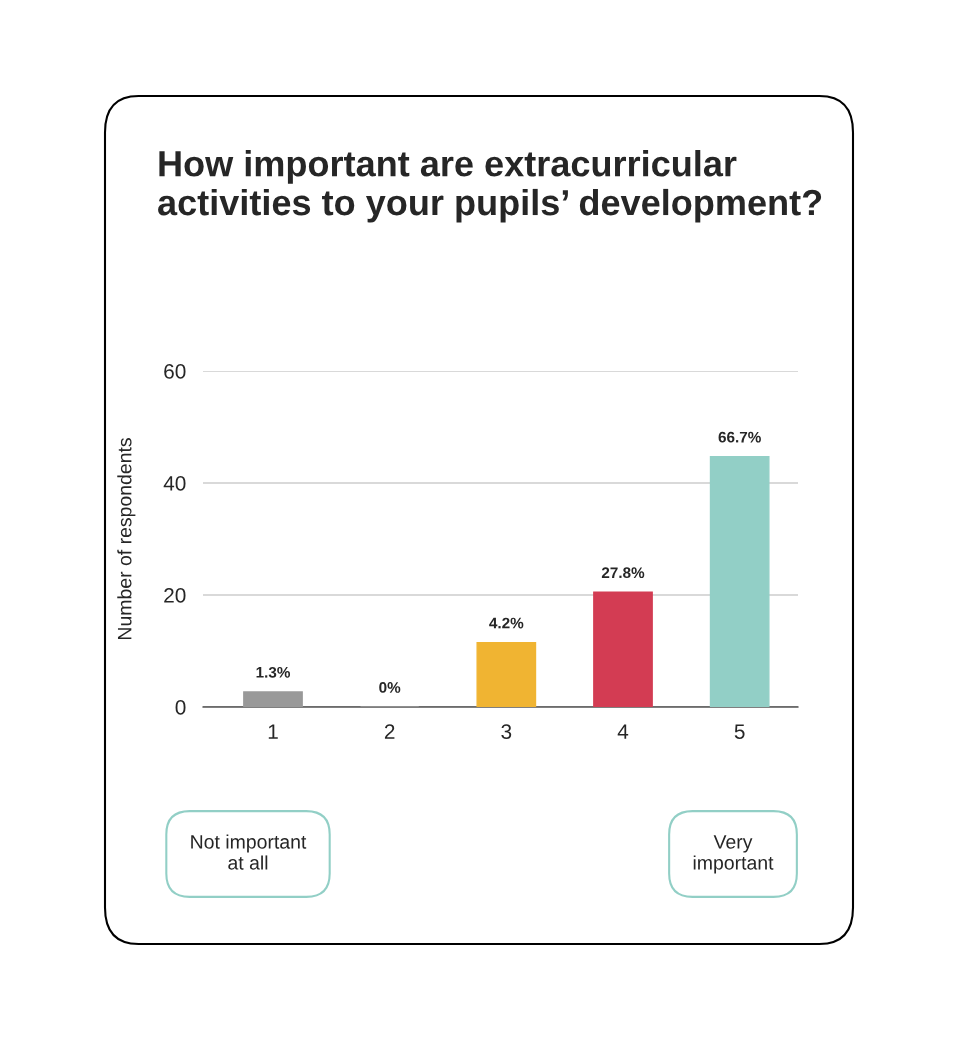 The image size is (958, 1042). What do you see at coordinates (249, 852) in the screenshot?
I see `text: Not important at all` at bounding box center [249, 852].